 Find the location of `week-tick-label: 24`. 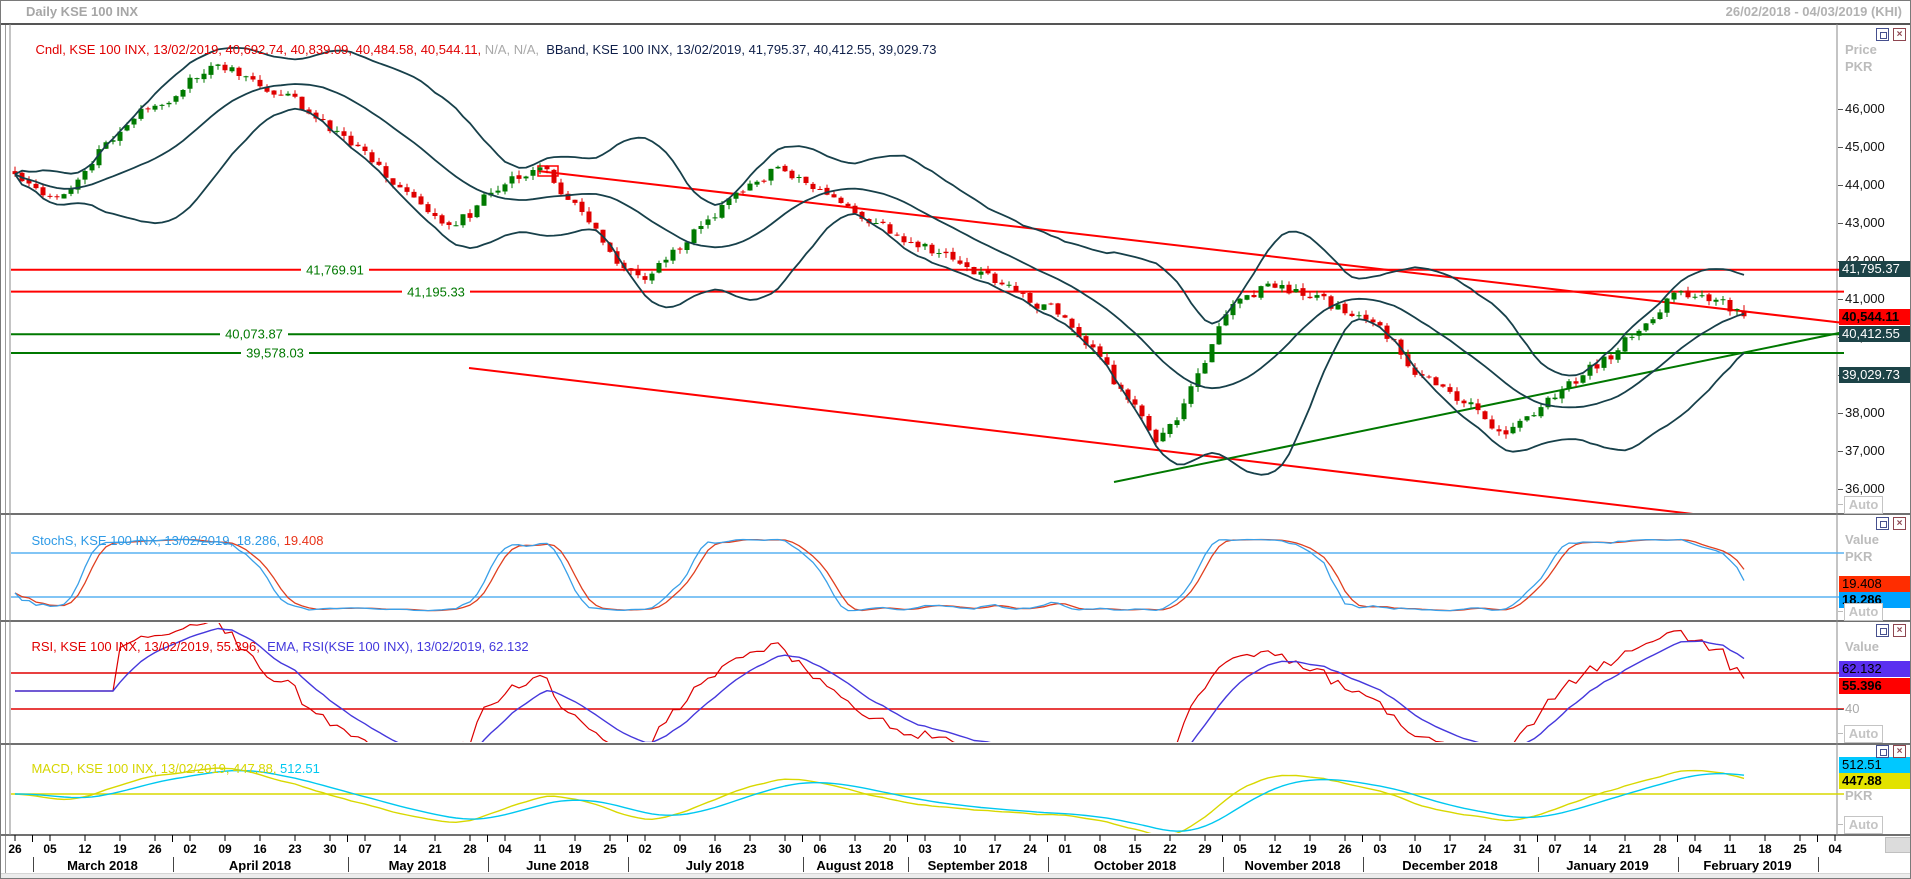

week-tick-label: 24 is located at coordinates (1485, 849).